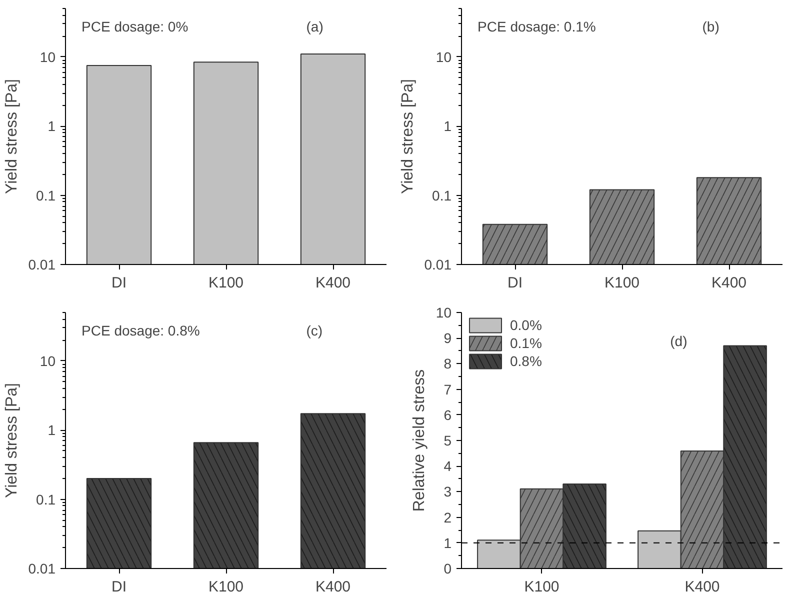 This screenshot has height=612, width=797. What do you see at coordinates (448, 466) in the screenshot?
I see `y-tick-label: 4` at bounding box center [448, 466].